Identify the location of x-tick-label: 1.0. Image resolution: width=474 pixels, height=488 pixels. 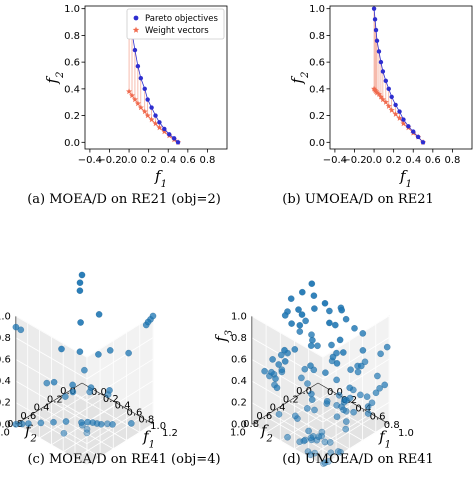
(158, 426).